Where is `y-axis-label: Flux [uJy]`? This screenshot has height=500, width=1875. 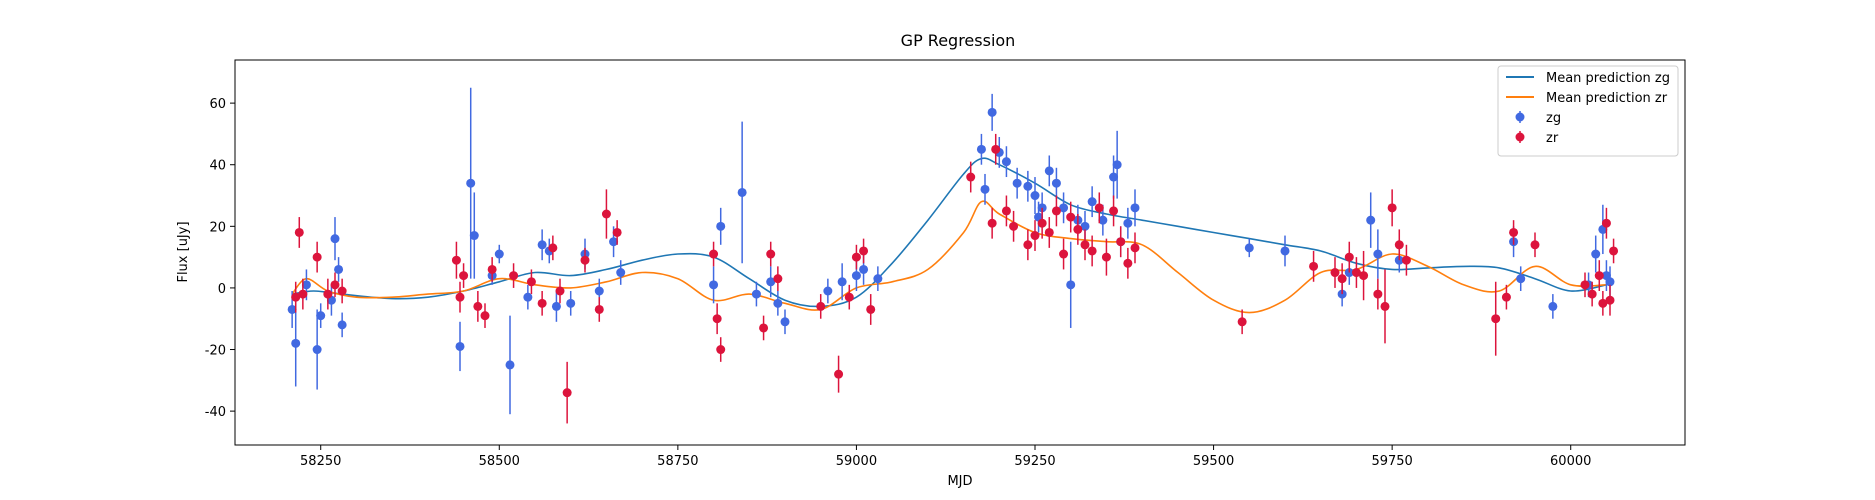
y-axis-label: Flux [uJy] is located at coordinates (183, 251).